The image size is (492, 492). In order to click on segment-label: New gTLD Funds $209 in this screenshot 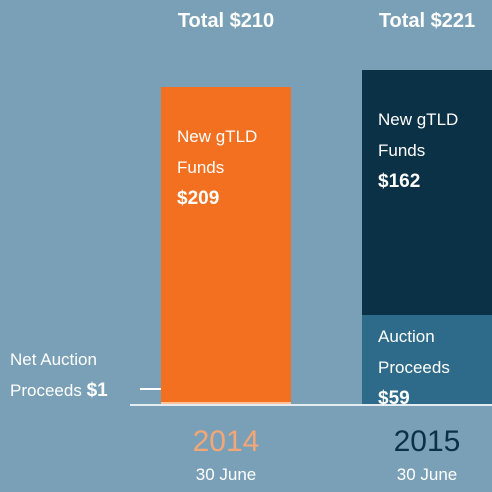, I will do `click(227, 167)`.